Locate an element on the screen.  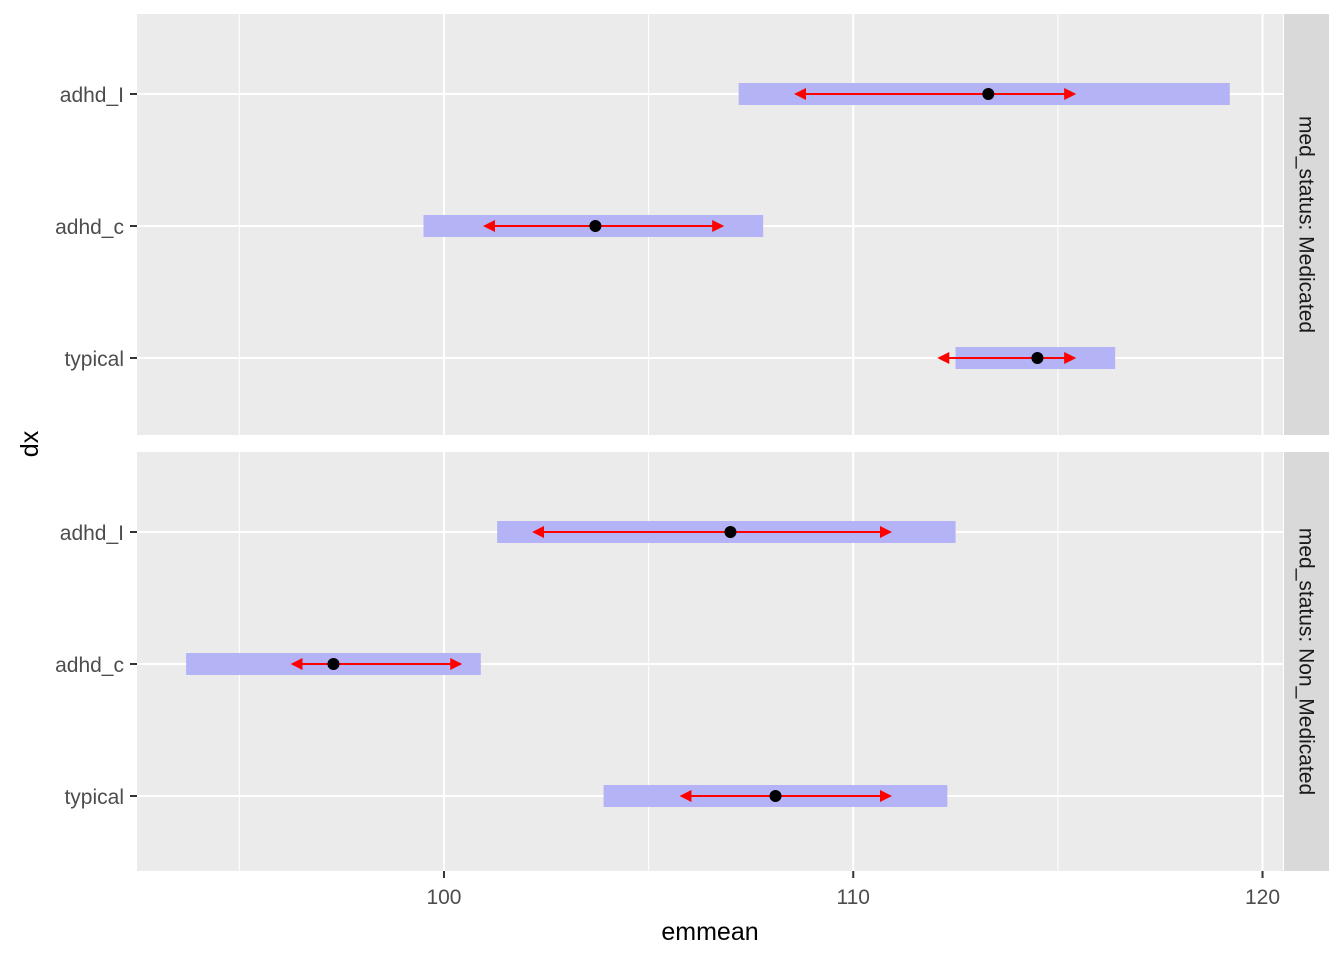
facet-strip-label: med_status: Non_Medicated is located at coordinates (1306, 661).